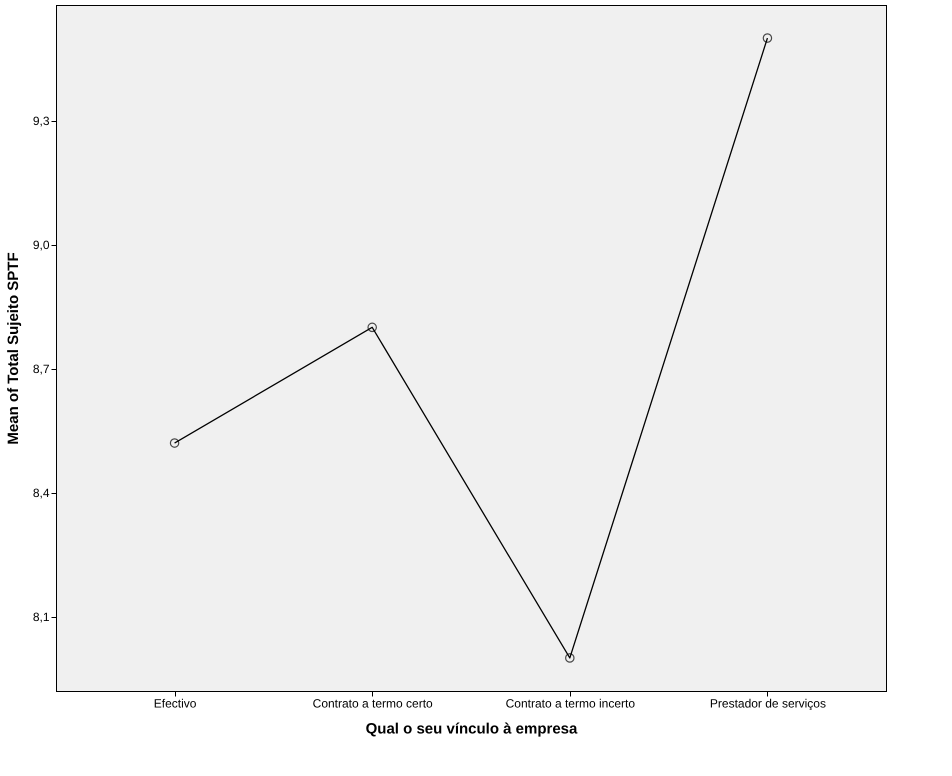 The image size is (952, 776). I want to click on x-axis-title: Qual o seu vínculo à empresa, so click(472, 729).